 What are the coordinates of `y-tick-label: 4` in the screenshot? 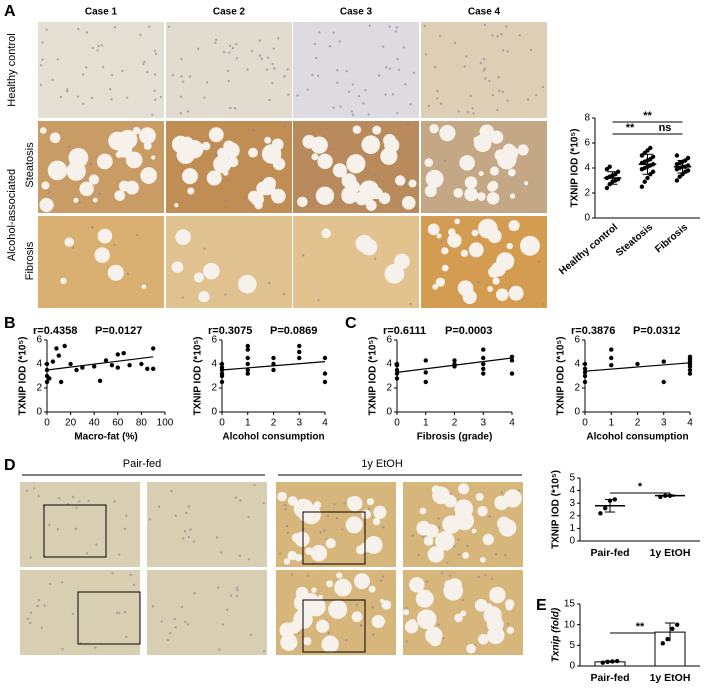 It's located at (214, 364).